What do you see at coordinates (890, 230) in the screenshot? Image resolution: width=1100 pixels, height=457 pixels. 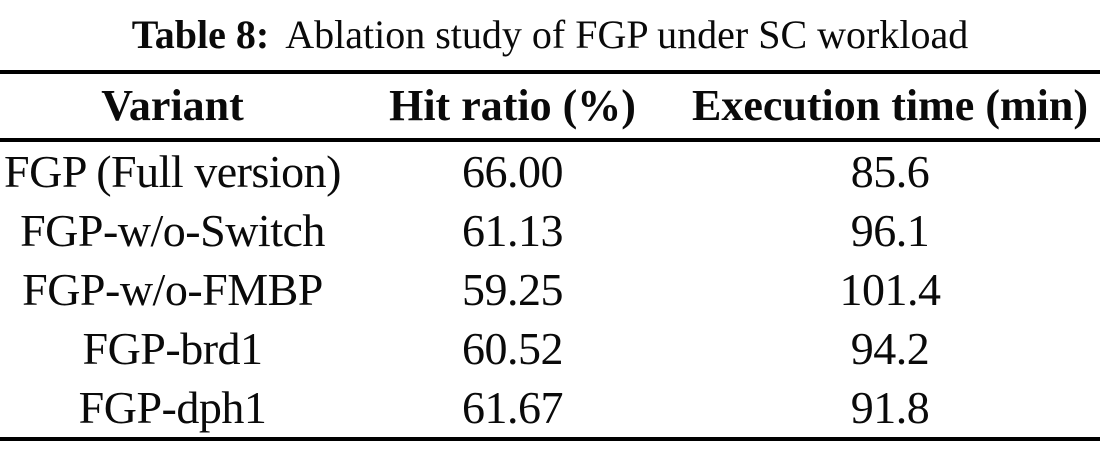 I see `cell-execution-time: 96.1` at bounding box center [890, 230].